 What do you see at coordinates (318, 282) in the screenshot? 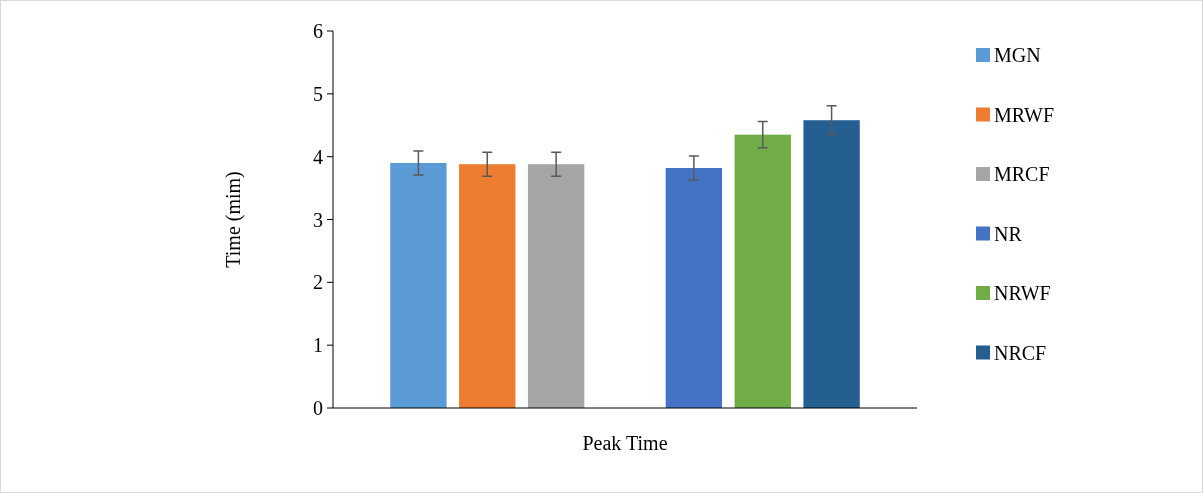
I see `y-tick-label: 2` at bounding box center [318, 282].